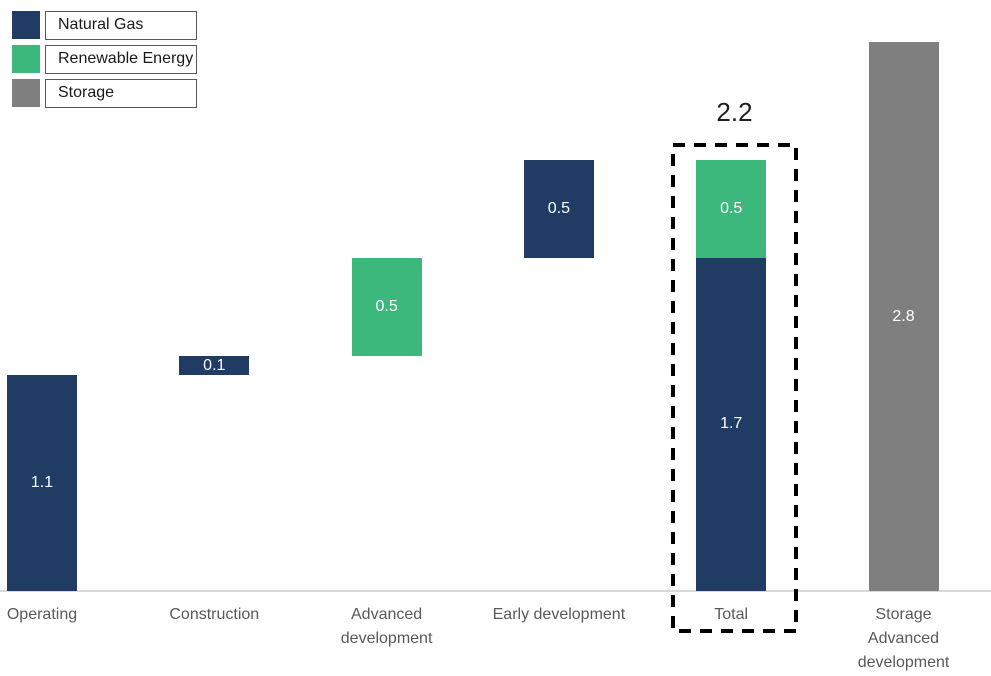 The width and height of the screenshot is (991, 676). What do you see at coordinates (731, 614) in the screenshot?
I see `x-axis-label-total: Total` at bounding box center [731, 614].